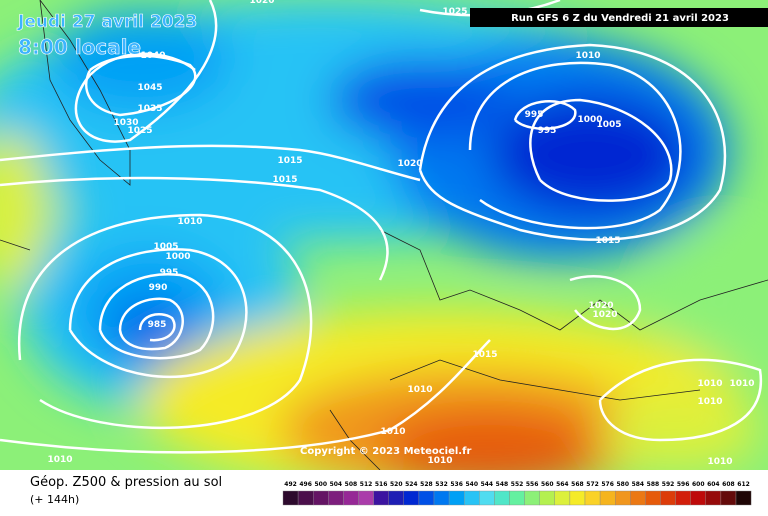 The width and height of the screenshot is (768, 516). Describe the element at coordinates (381, 484) in the screenshot. I see `scale-label: 516` at that location.